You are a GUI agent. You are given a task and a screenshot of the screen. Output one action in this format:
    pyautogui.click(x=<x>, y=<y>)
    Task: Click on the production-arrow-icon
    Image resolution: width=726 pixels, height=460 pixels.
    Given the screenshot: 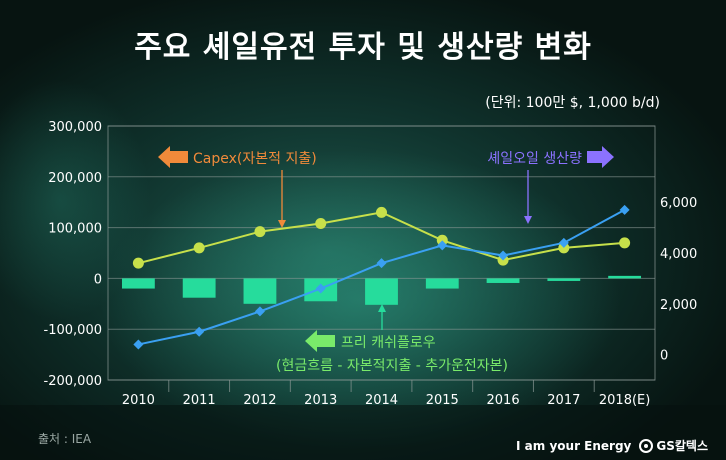 What is the action you would take?
    pyautogui.click(x=600, y=157)
    